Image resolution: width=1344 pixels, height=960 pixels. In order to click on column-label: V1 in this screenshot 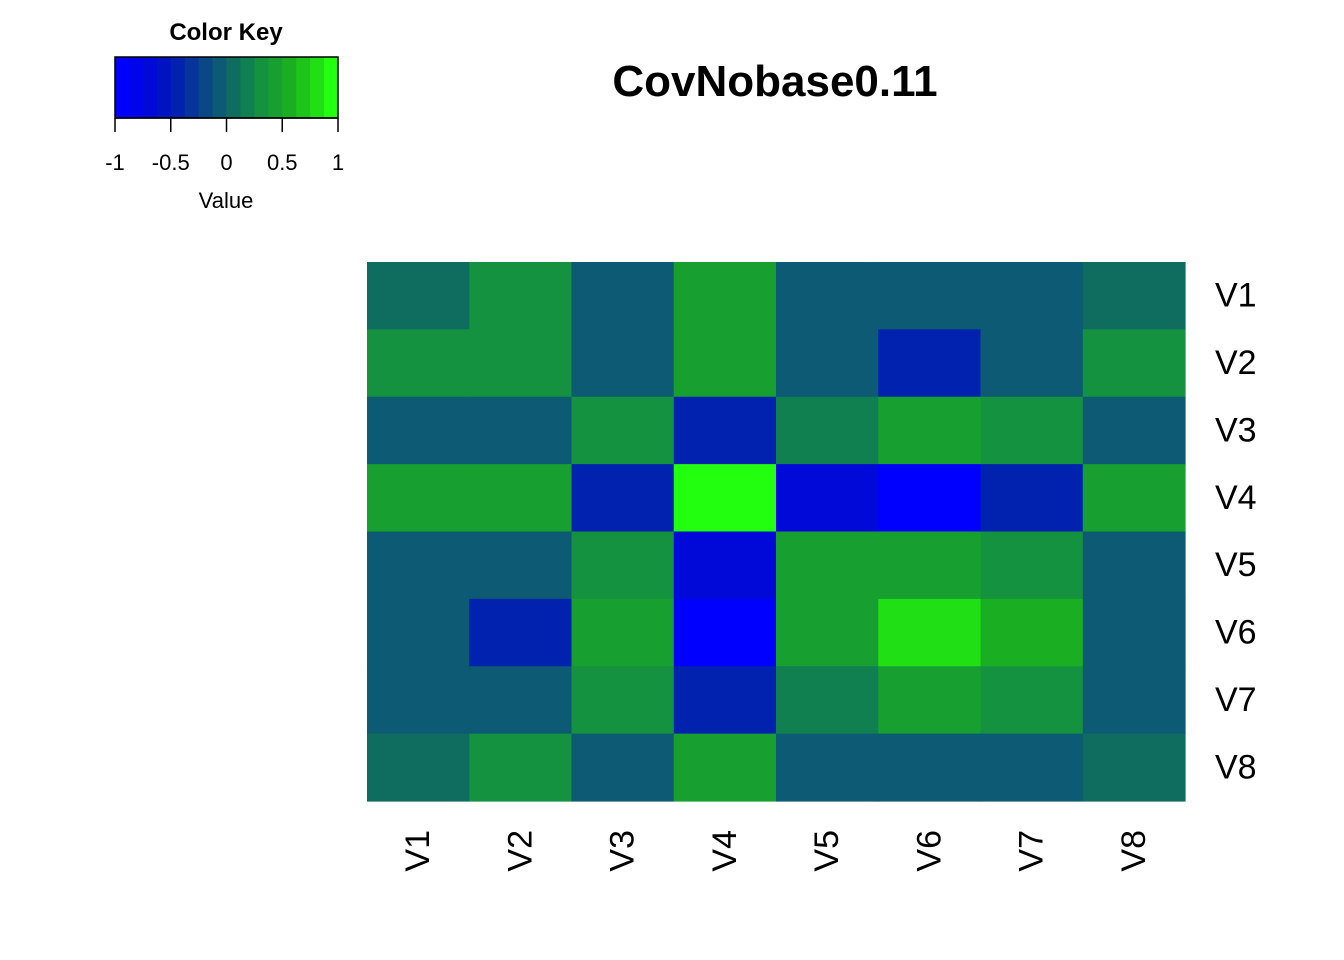, I will do `click(418, 851)`.